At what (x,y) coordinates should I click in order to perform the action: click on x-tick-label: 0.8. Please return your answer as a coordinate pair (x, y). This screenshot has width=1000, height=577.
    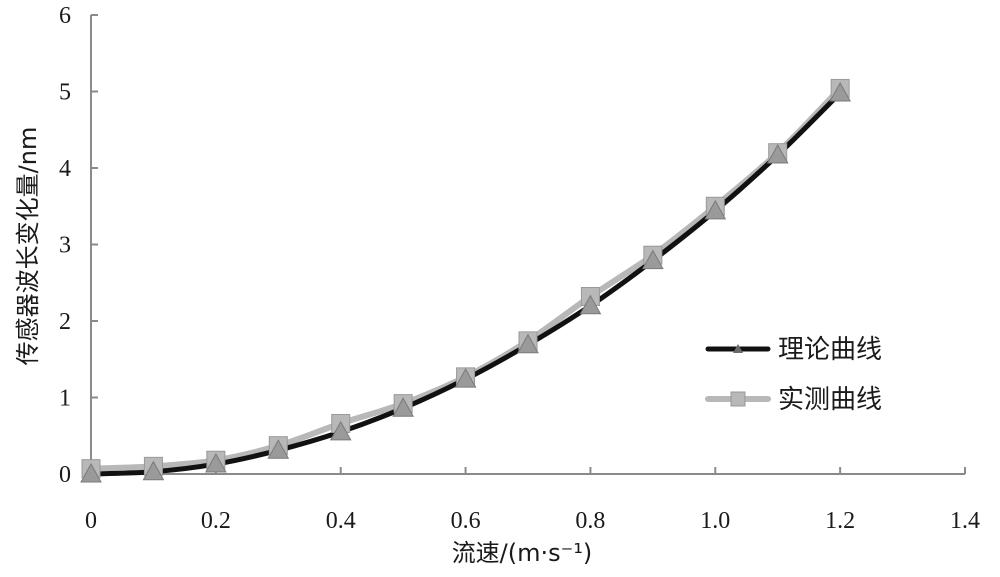
    Looking at the image, I should click on (590, 521).